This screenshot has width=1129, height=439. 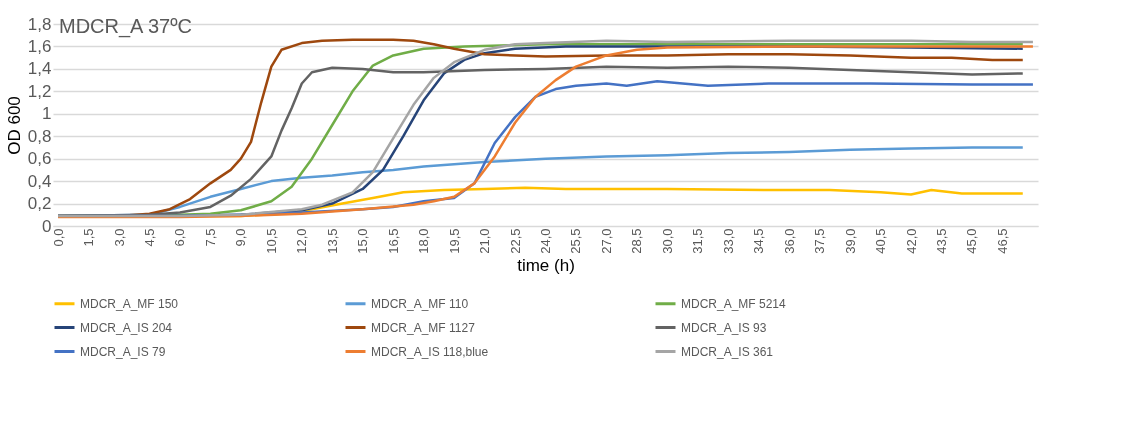 What do you see at coordinates (485, 241) in the screenshot?
I see `x-tick-label: 21,0` at bounding box center [485, 241].